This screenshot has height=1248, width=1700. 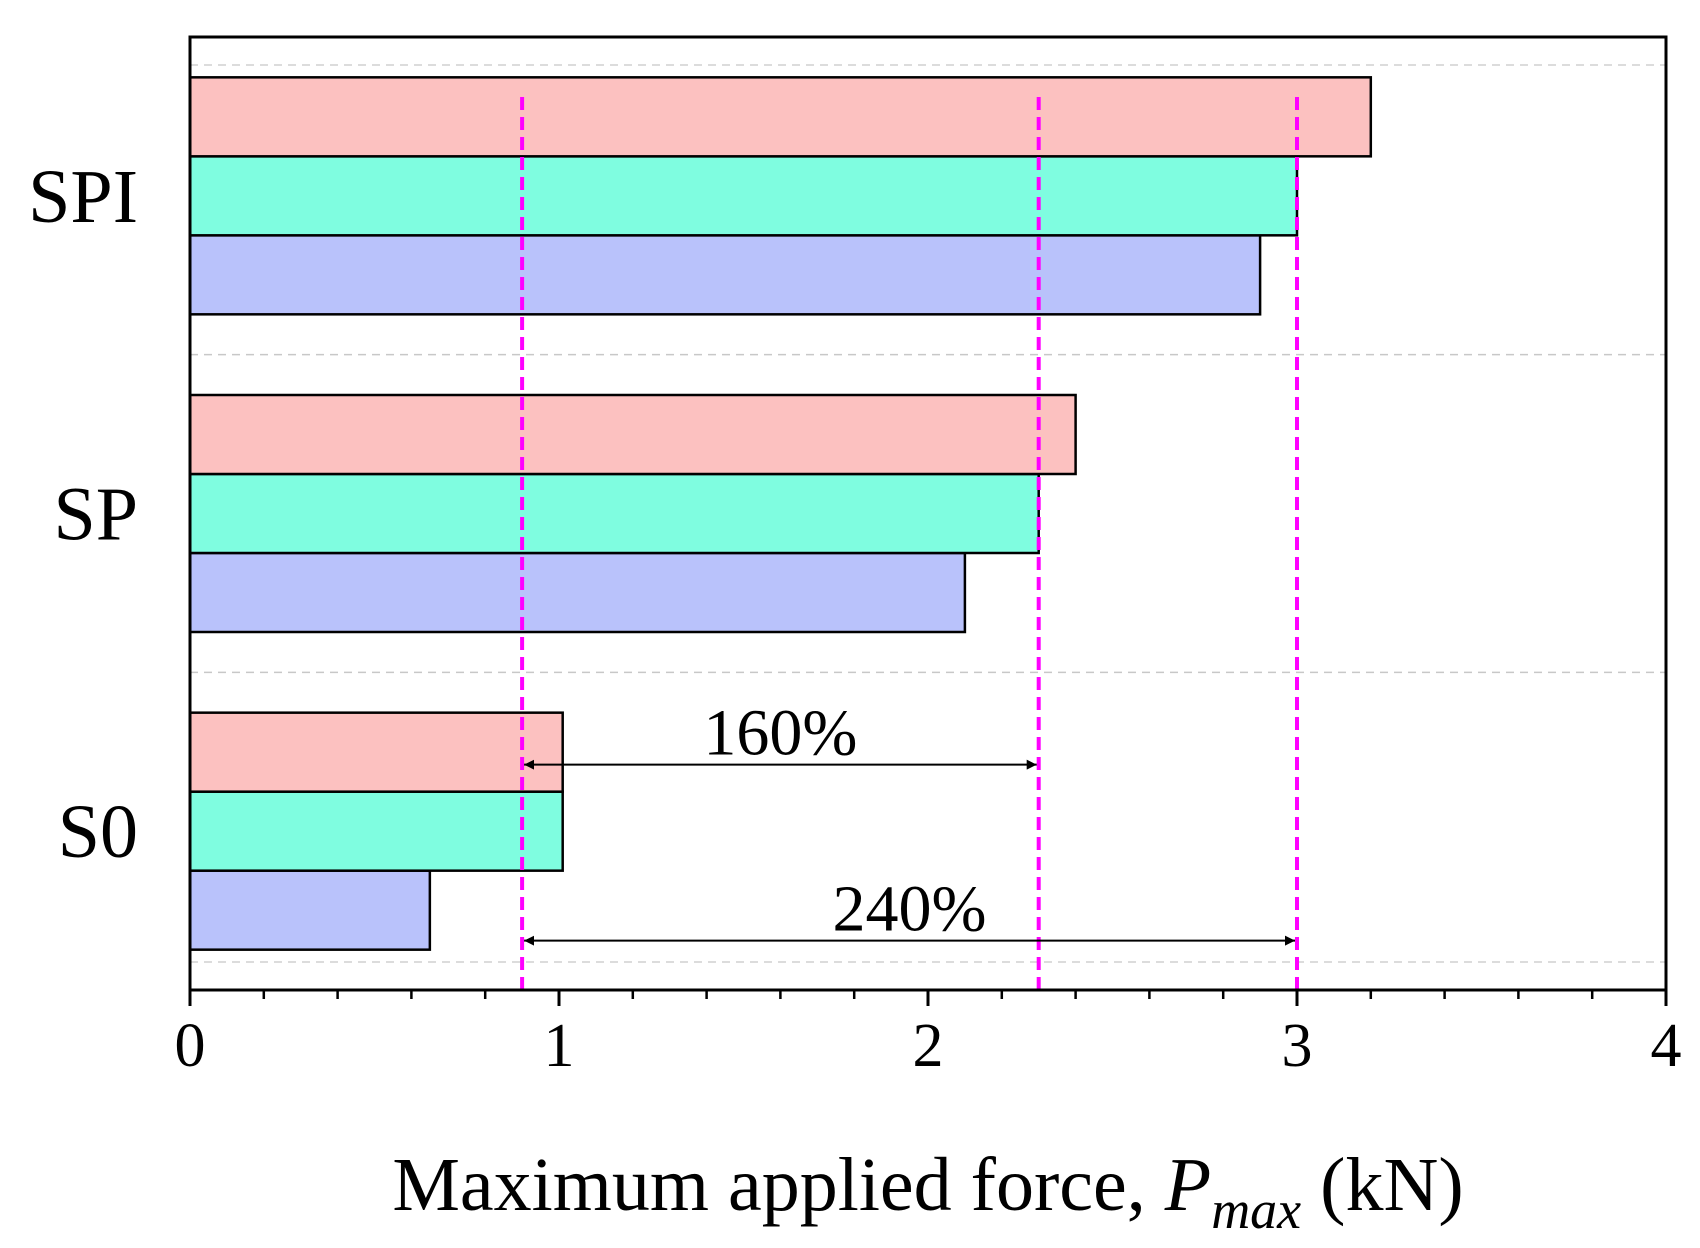 What do you see at coordinates (780, 733) in the screenshot?
I see `annotation-label: 160%` at bounding box center [780, 733].